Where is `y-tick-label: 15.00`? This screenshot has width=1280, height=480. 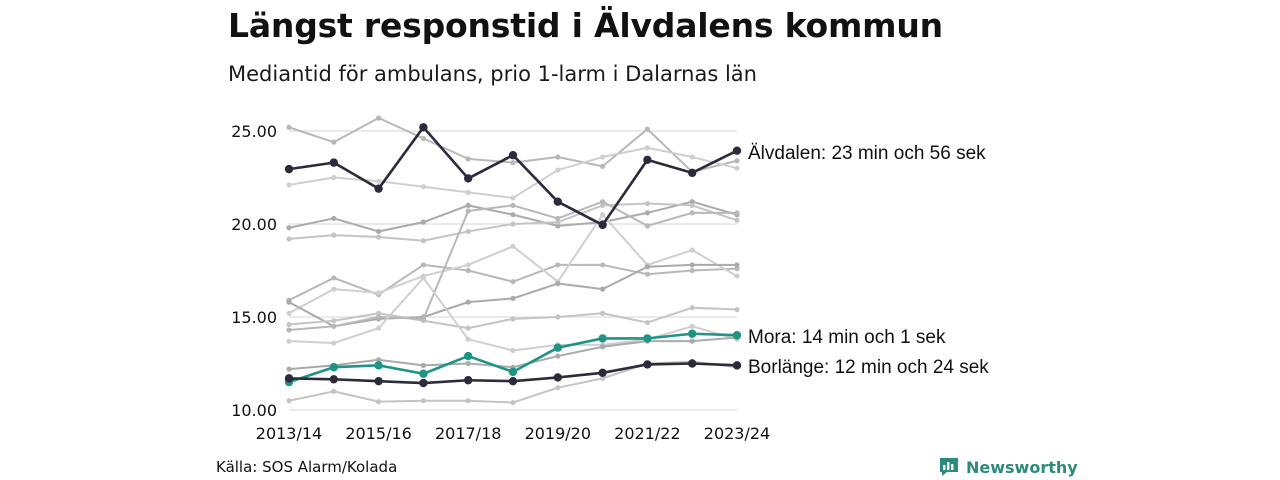 y-tick-label: 15.00 is located at coordinates (254, 317).